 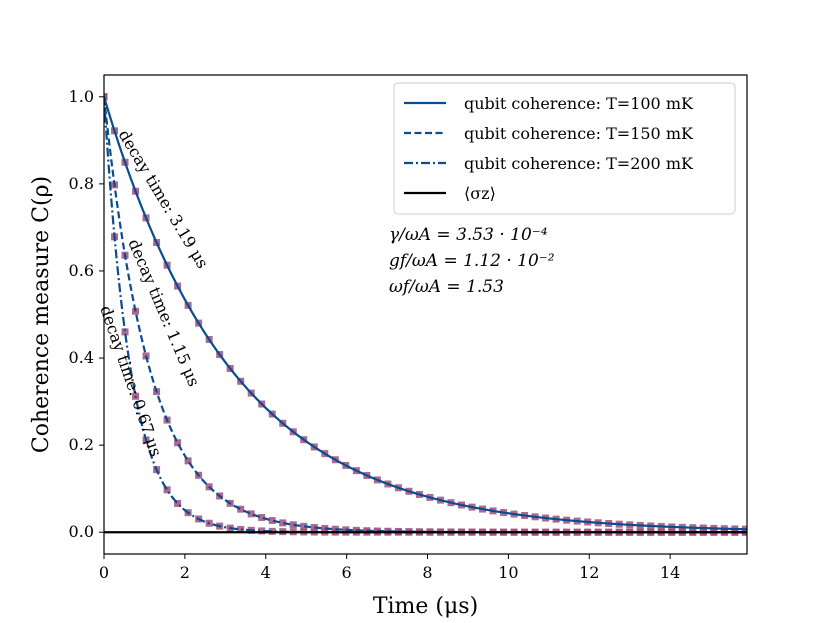 I want to click on legend-label: ⟨σz⟩, so click(x=480, y=193).